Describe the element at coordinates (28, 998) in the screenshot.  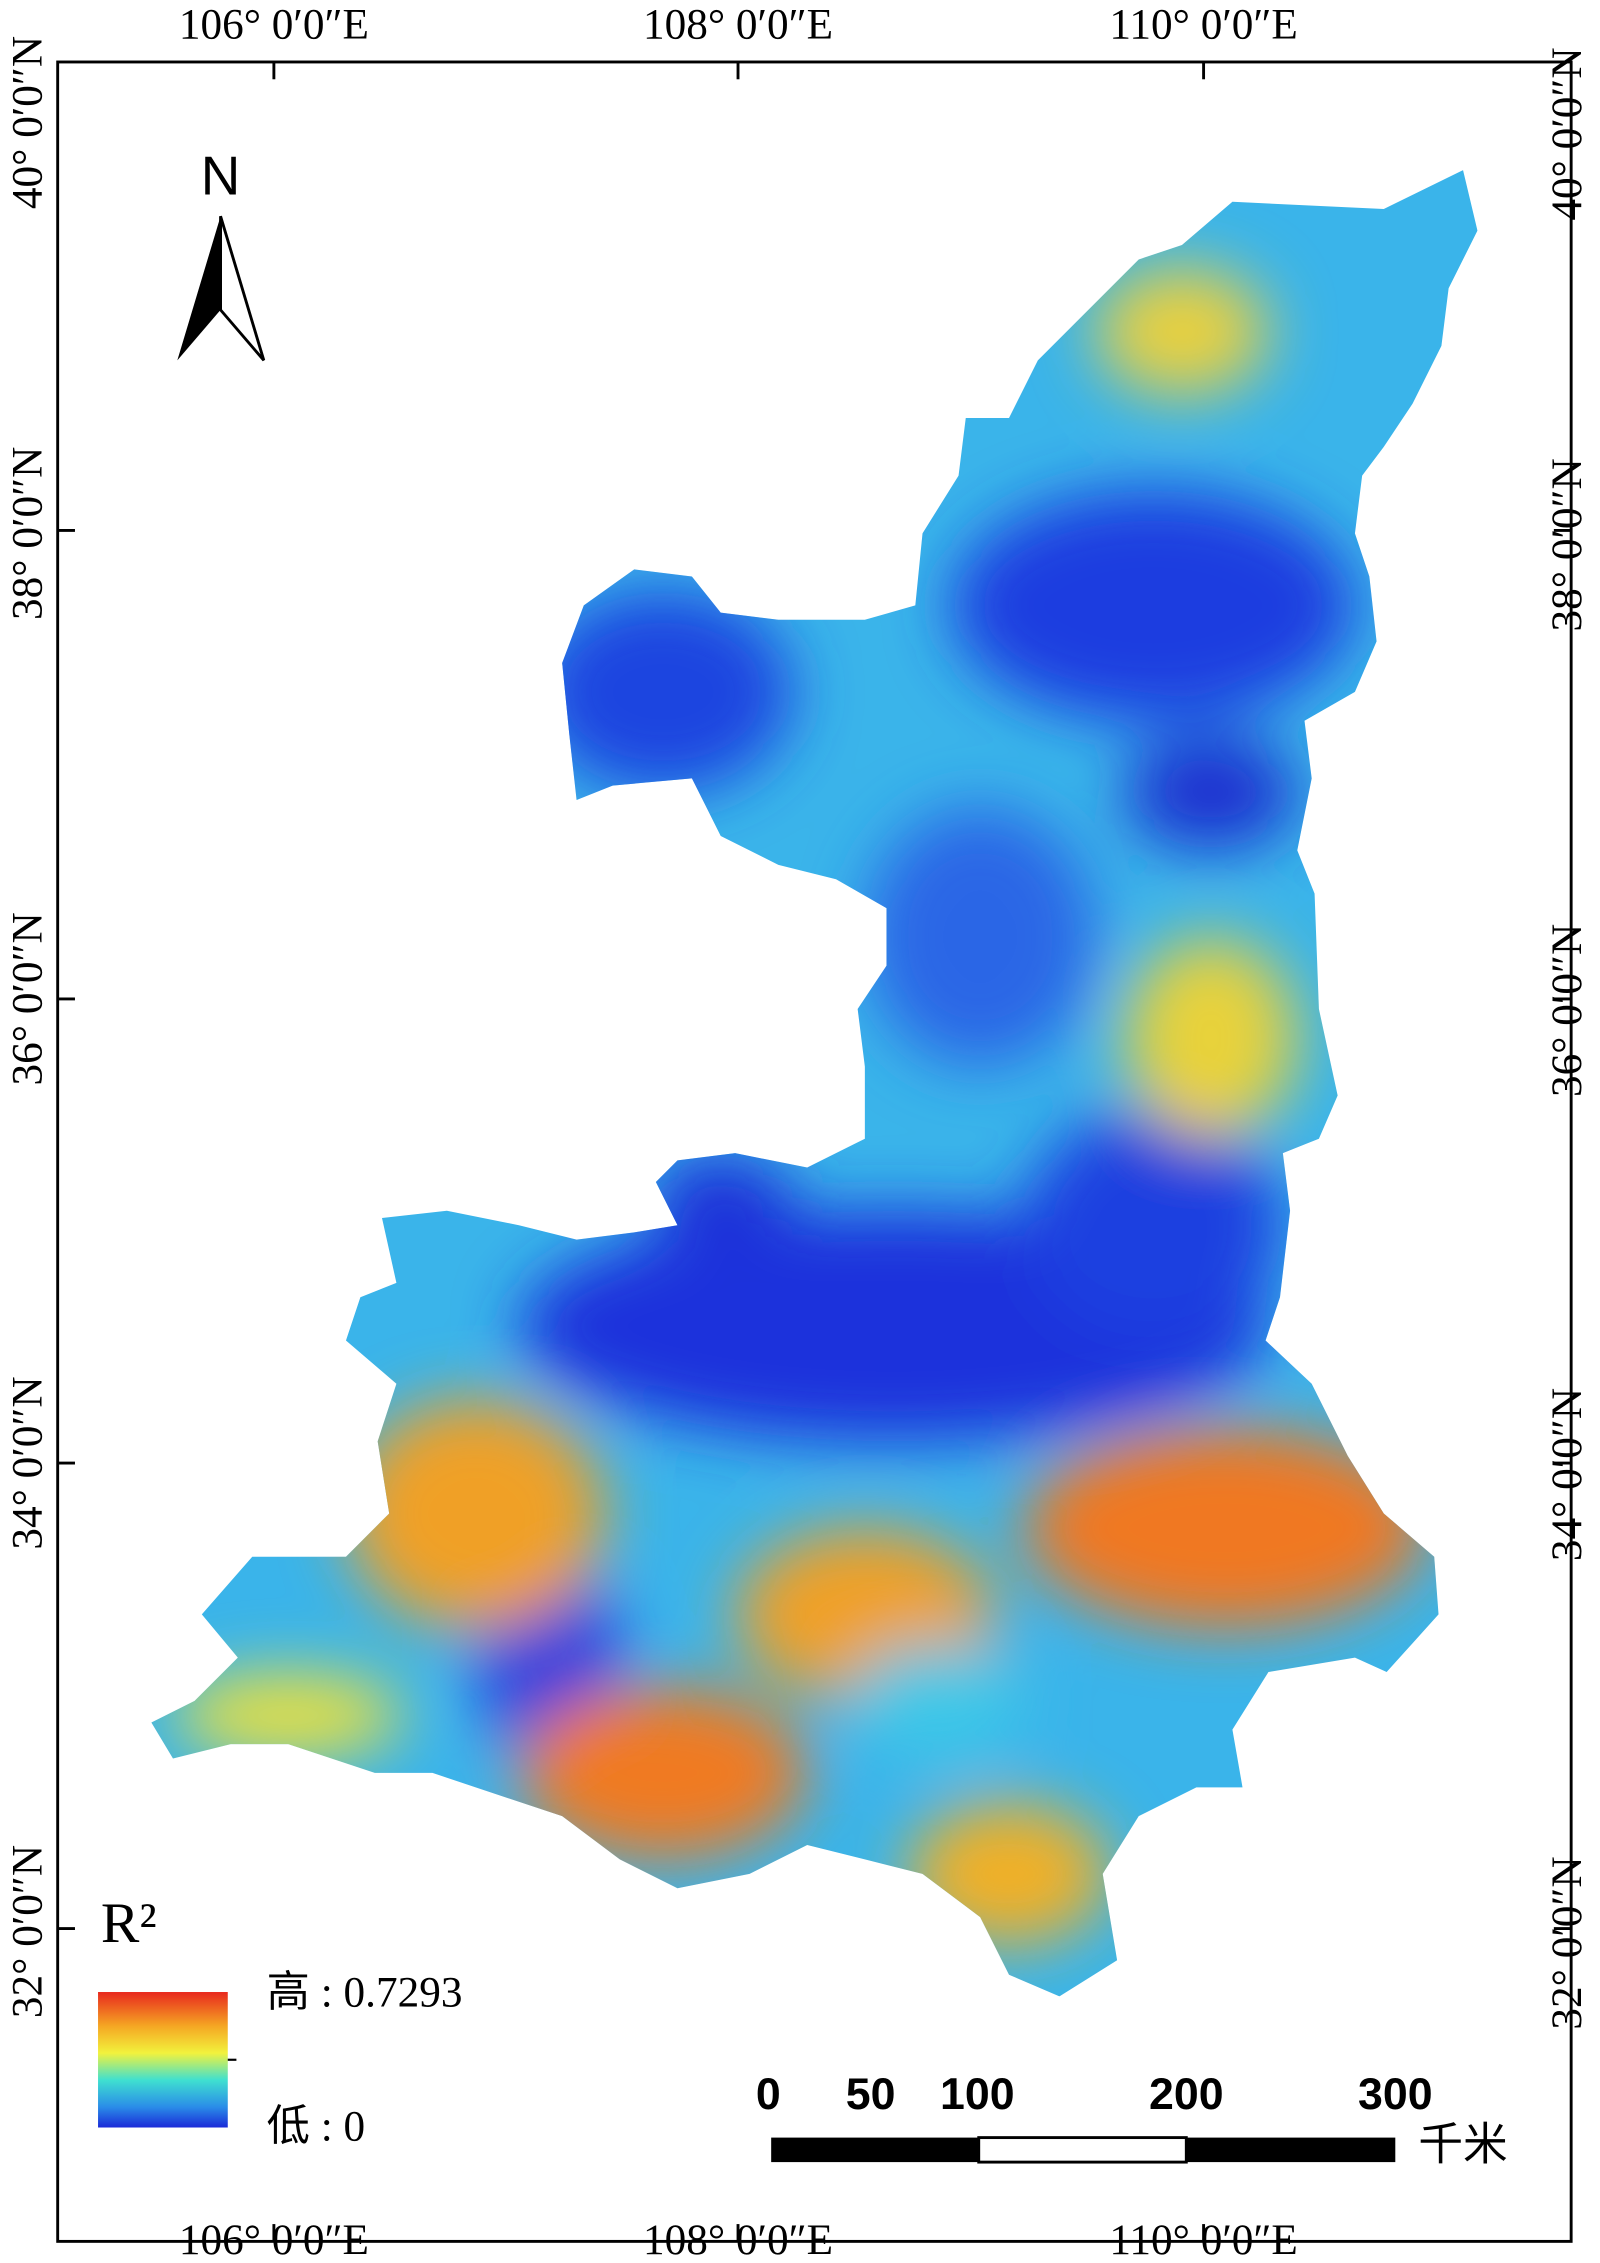
I see `lat-label-left: 36° 0′0″N` at that location.